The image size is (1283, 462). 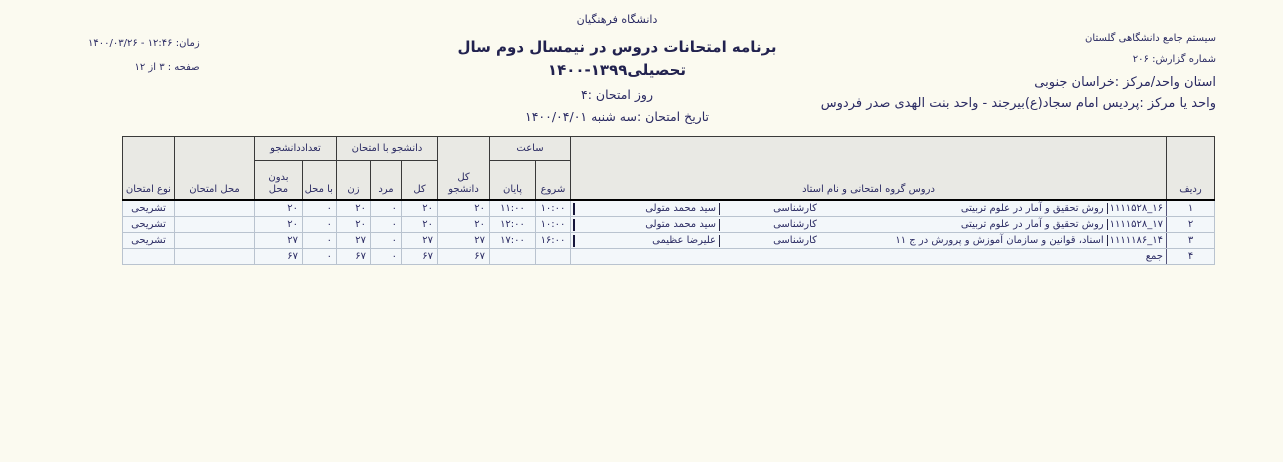 I want to click on cell-exam-total: ۲۷, so click(x=419, y=240).